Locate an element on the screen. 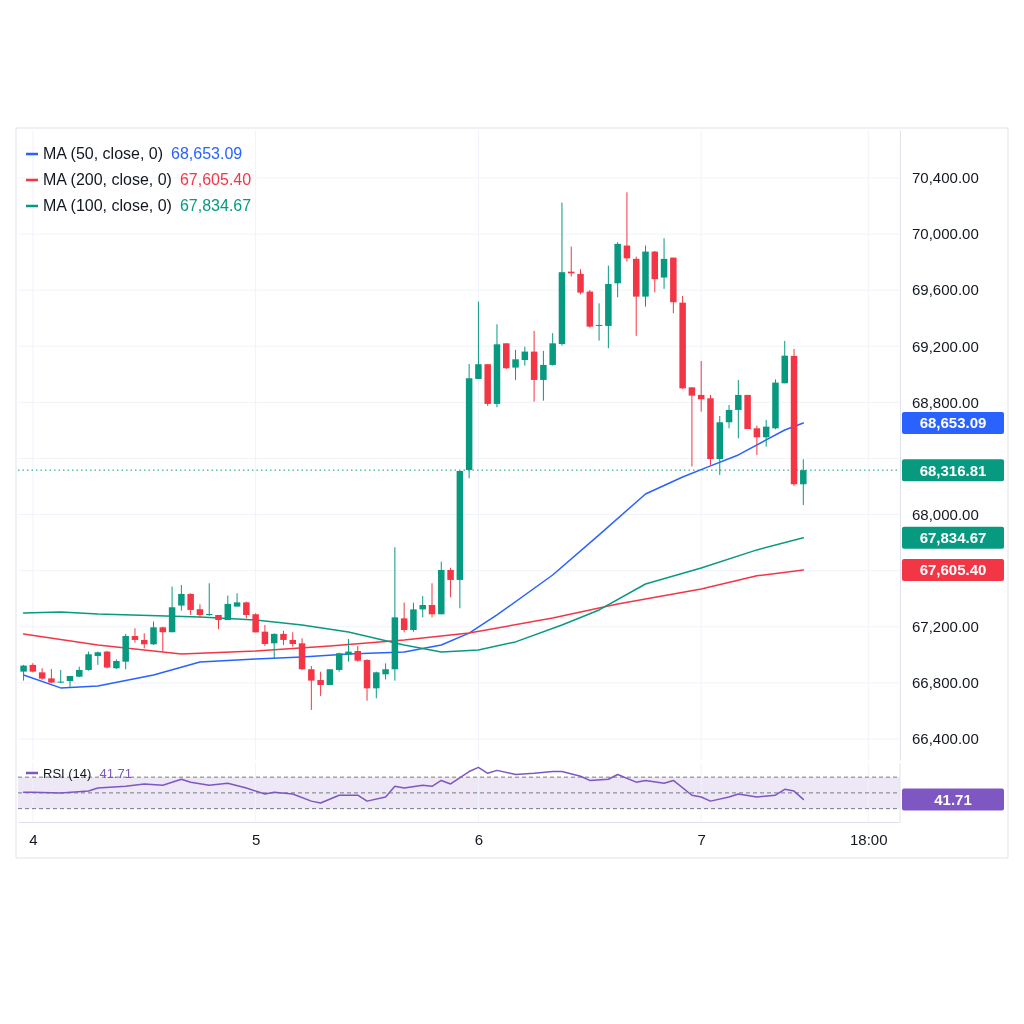 This screenshot has height=1024, width=1024. text: 67,605.40 is located at coordinates (953, 570).